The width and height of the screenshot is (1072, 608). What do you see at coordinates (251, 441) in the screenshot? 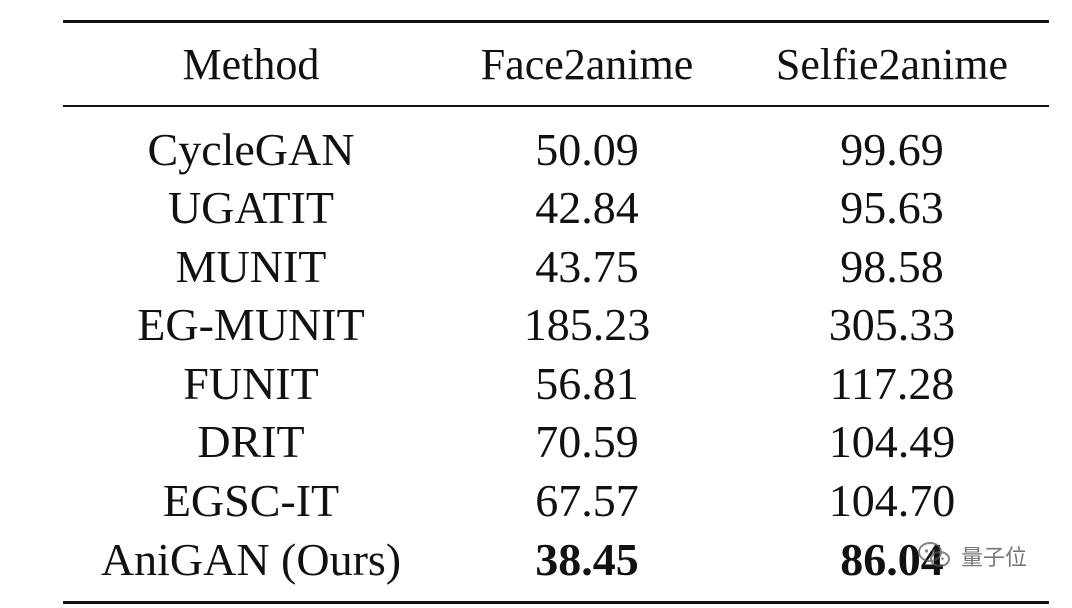
I see `row-method-cell: DRIT` at bounding box center [251, 441].